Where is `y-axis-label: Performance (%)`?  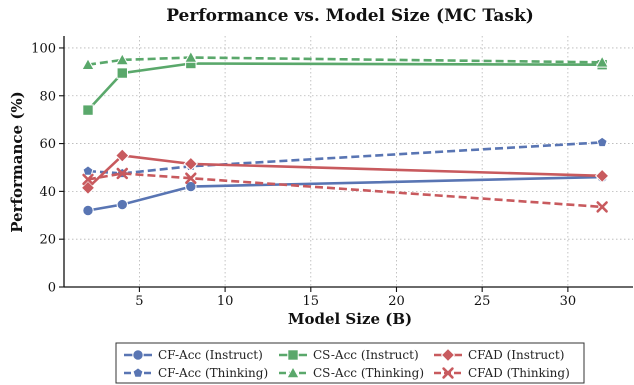 y-axis-label: Performance (%) is located at coordinates (17, 162).